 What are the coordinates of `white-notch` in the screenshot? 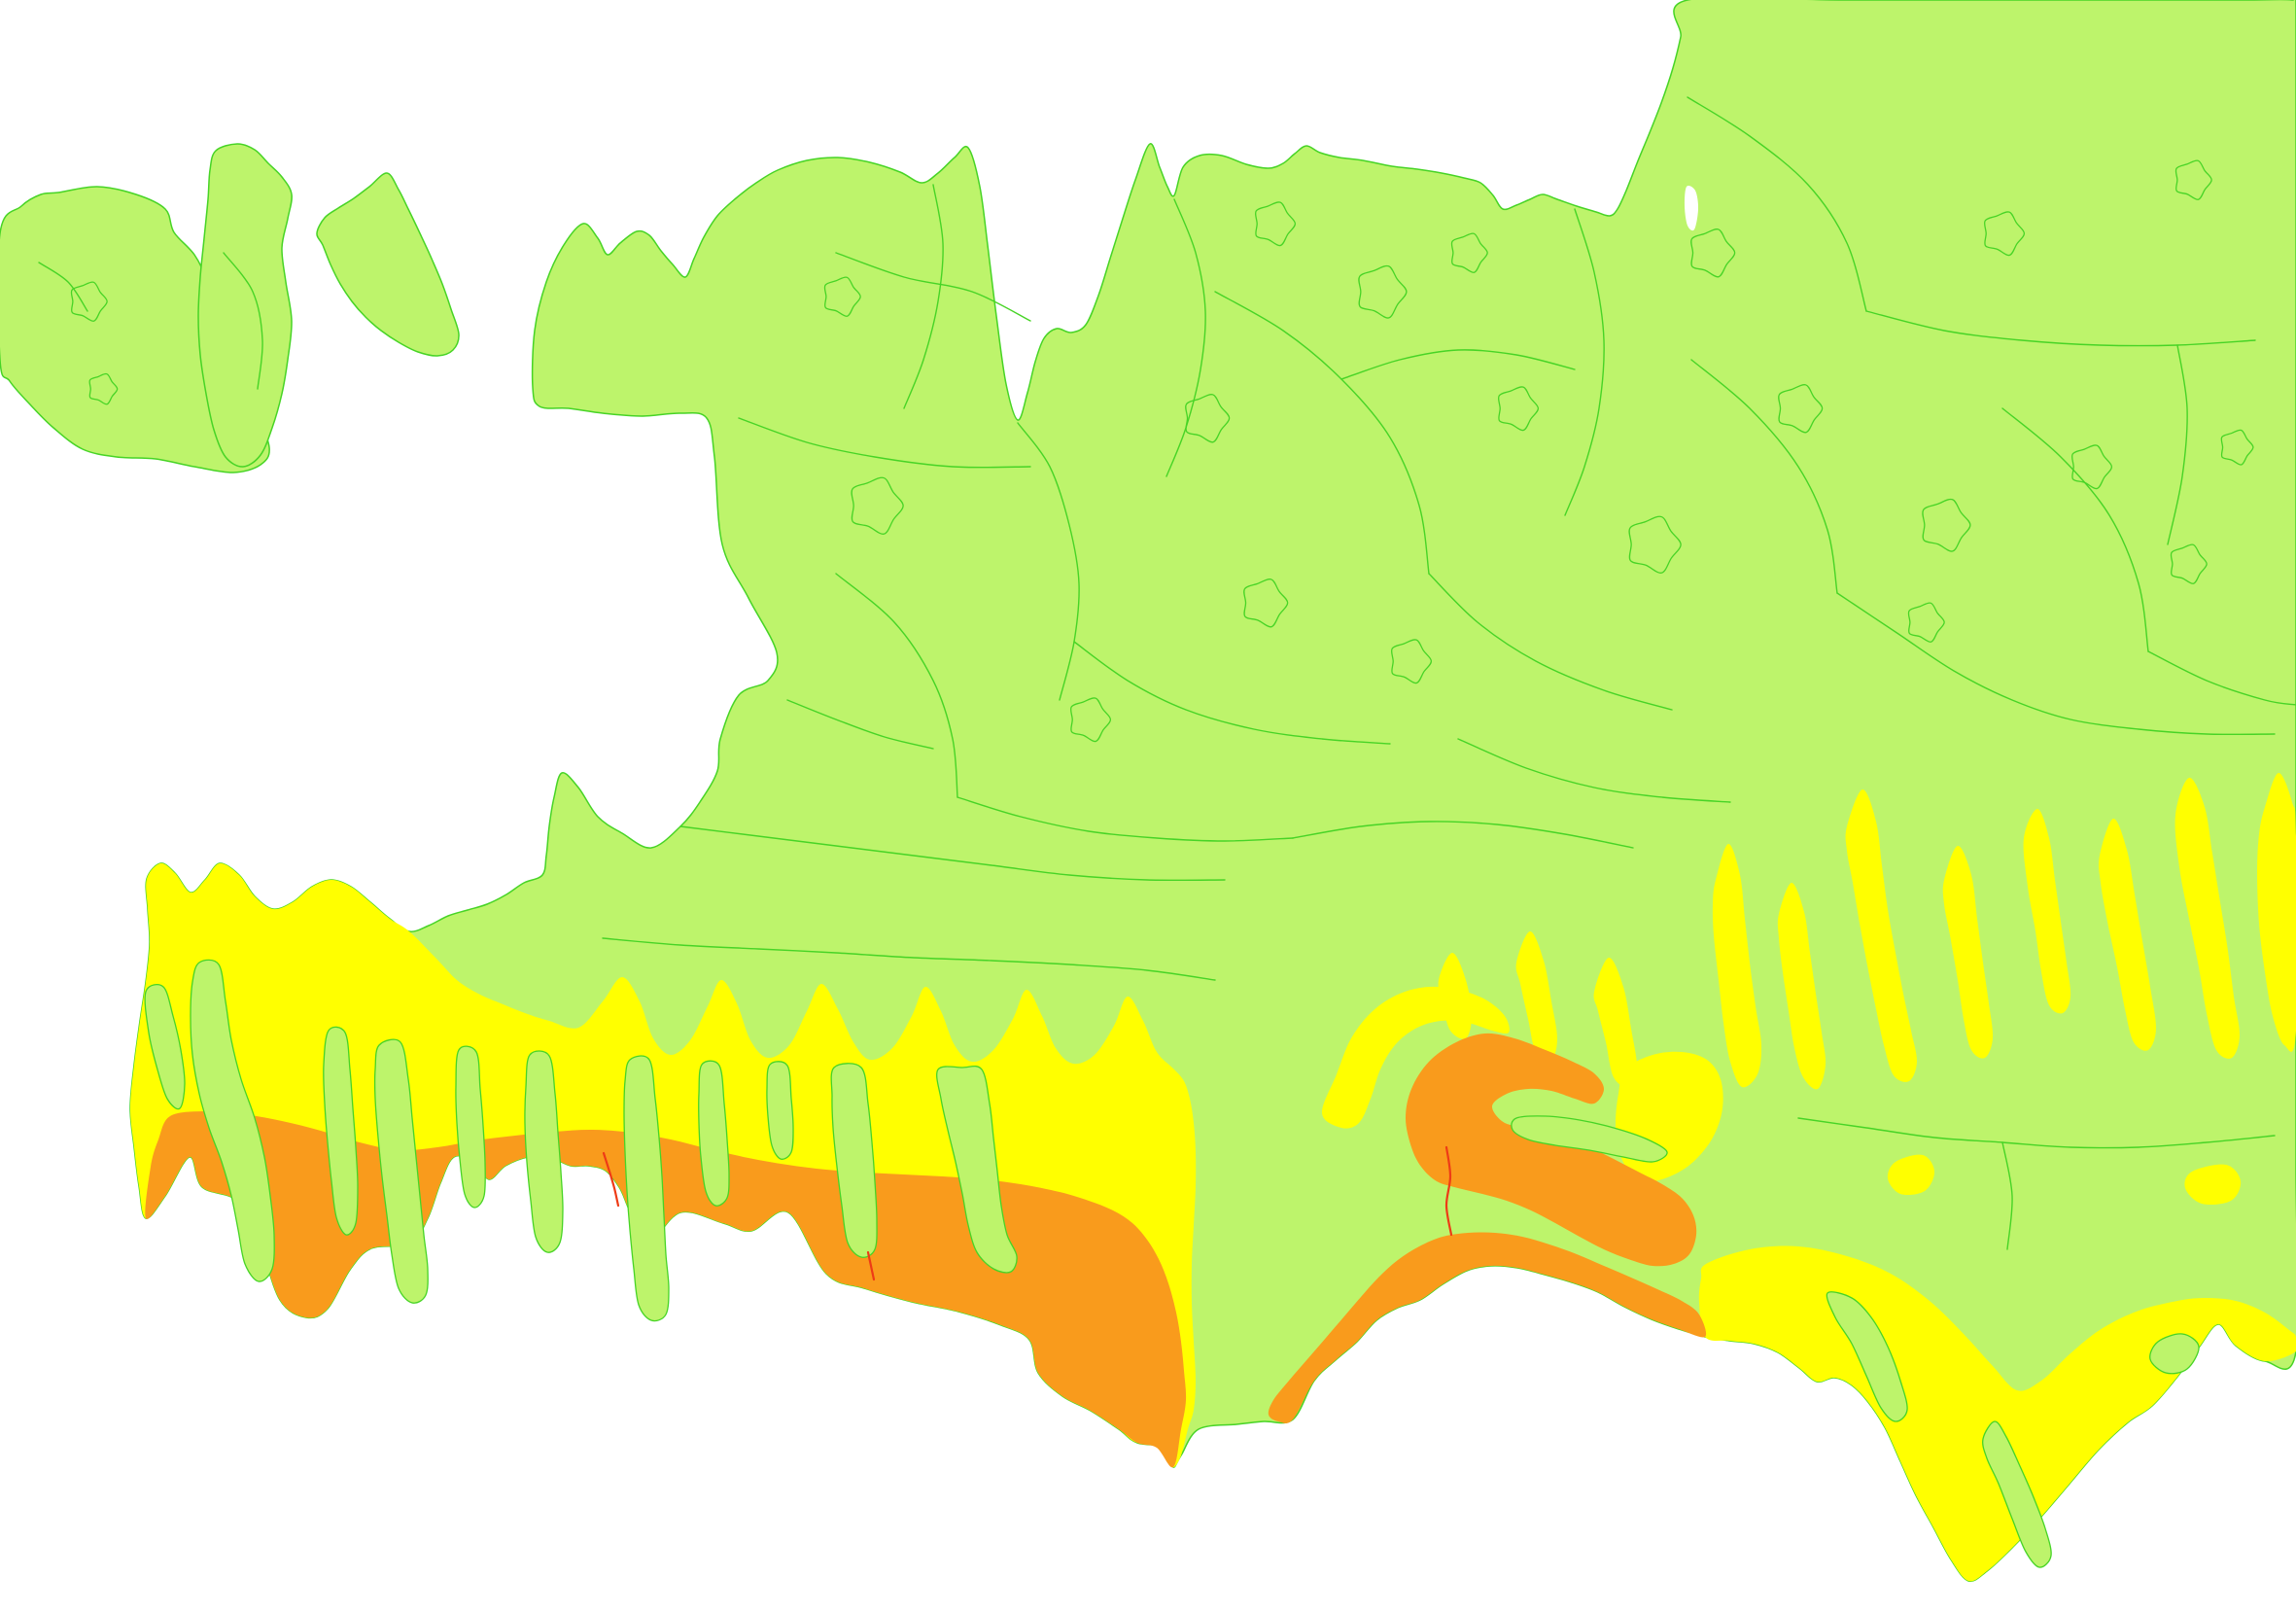 It's located at (1691, 208).